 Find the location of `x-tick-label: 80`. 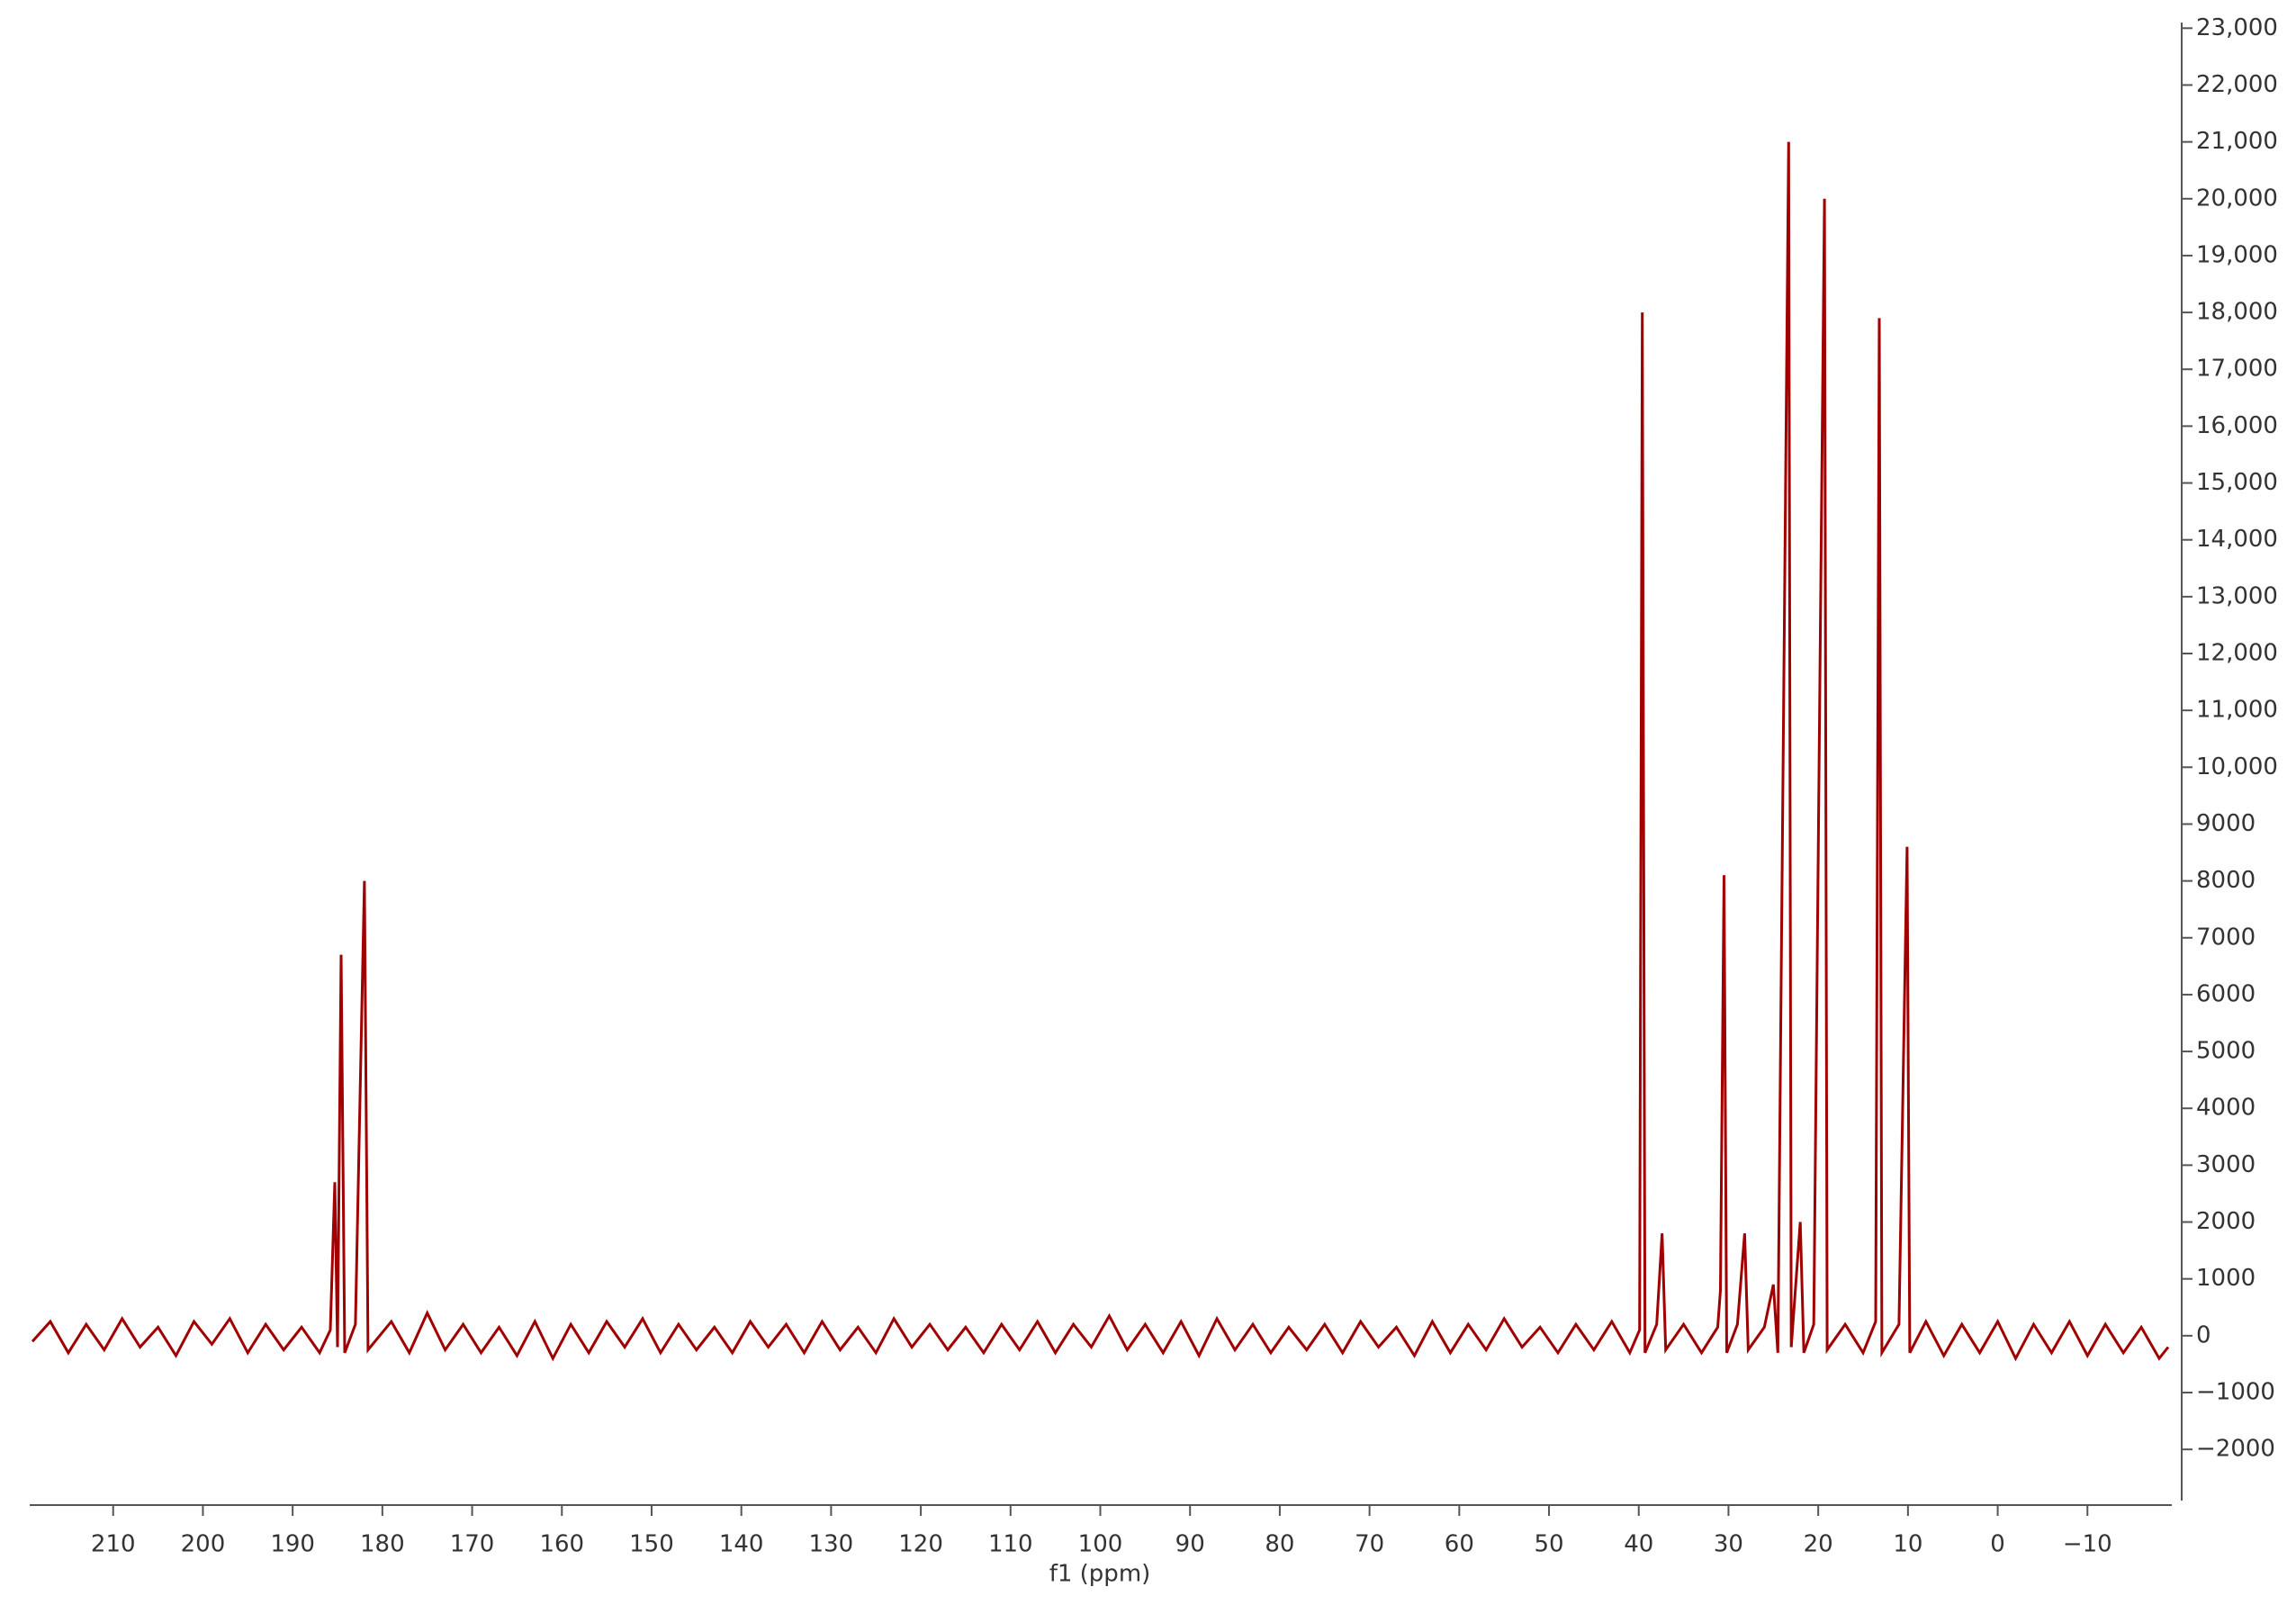

x-tick-label: 80 is located at coordinates (1279, 1544).